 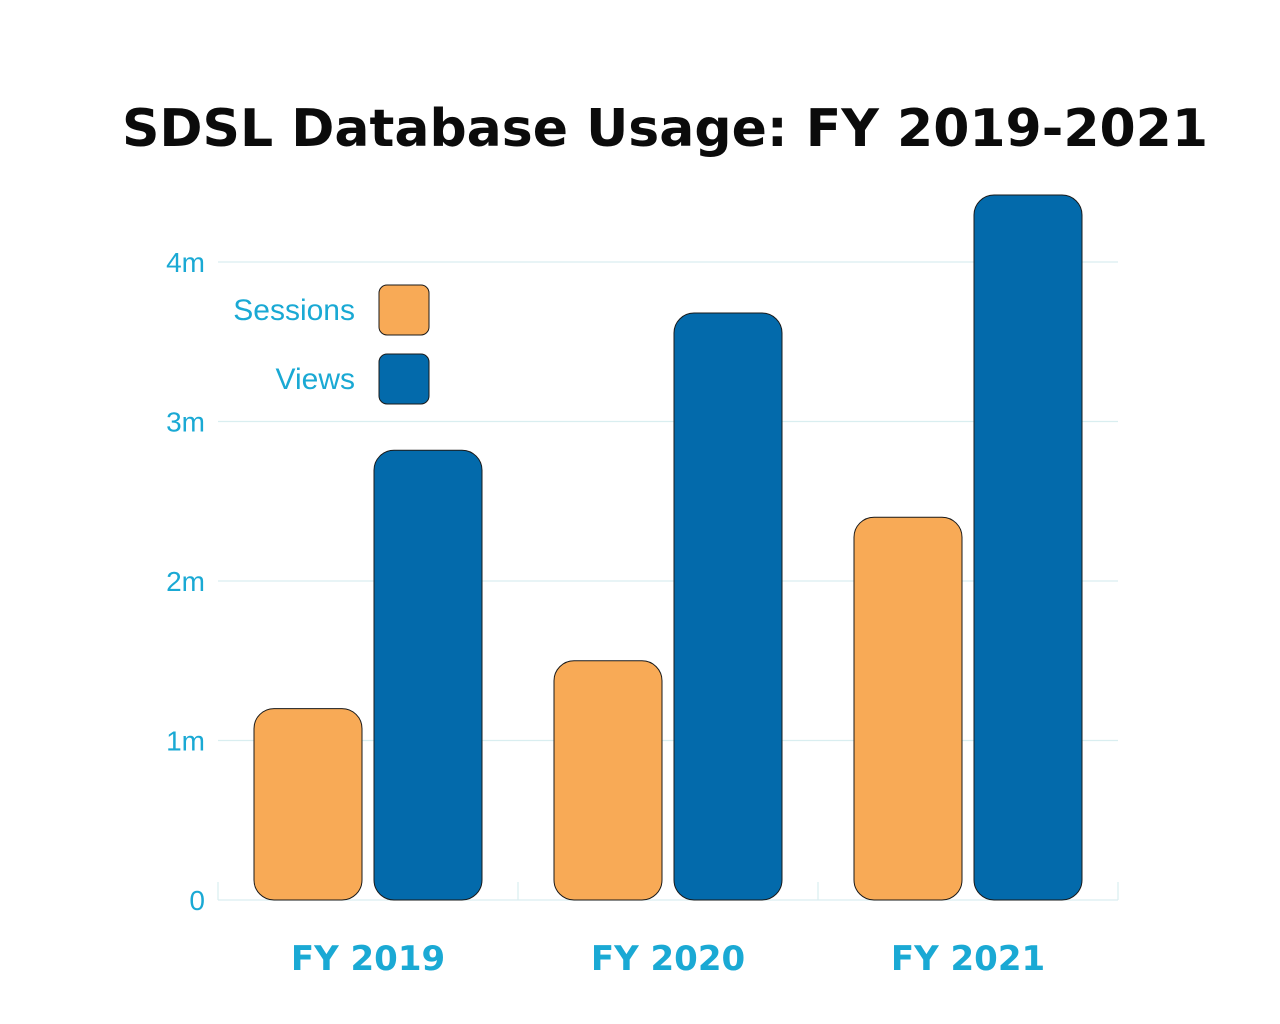 What do you see at coordinates (404, 379) in the screenshot?
I see `legend-swatch-views` at bounding box center [404, 379].